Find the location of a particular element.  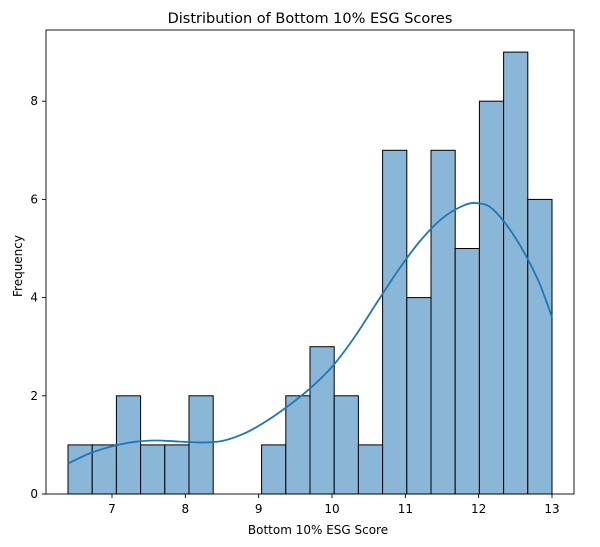

x-tick-label: 12 is located at coordinates (478, 509).